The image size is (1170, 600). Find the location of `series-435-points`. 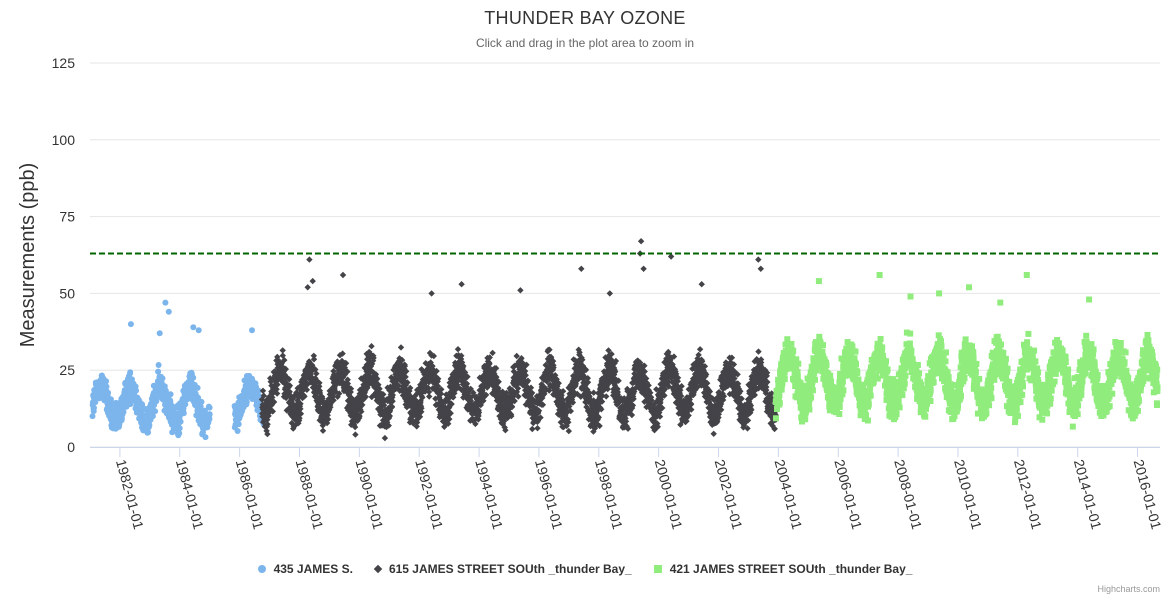

series-435-points is located at coordinates (178, 370).